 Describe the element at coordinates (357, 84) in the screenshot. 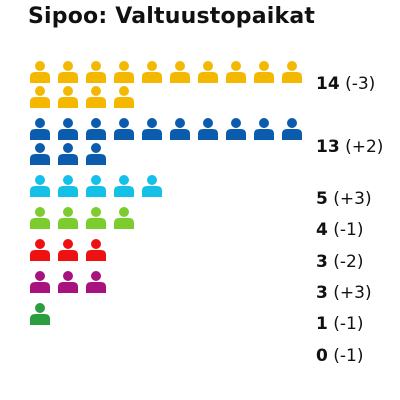

I see `seat-change: (-3)` at that location.